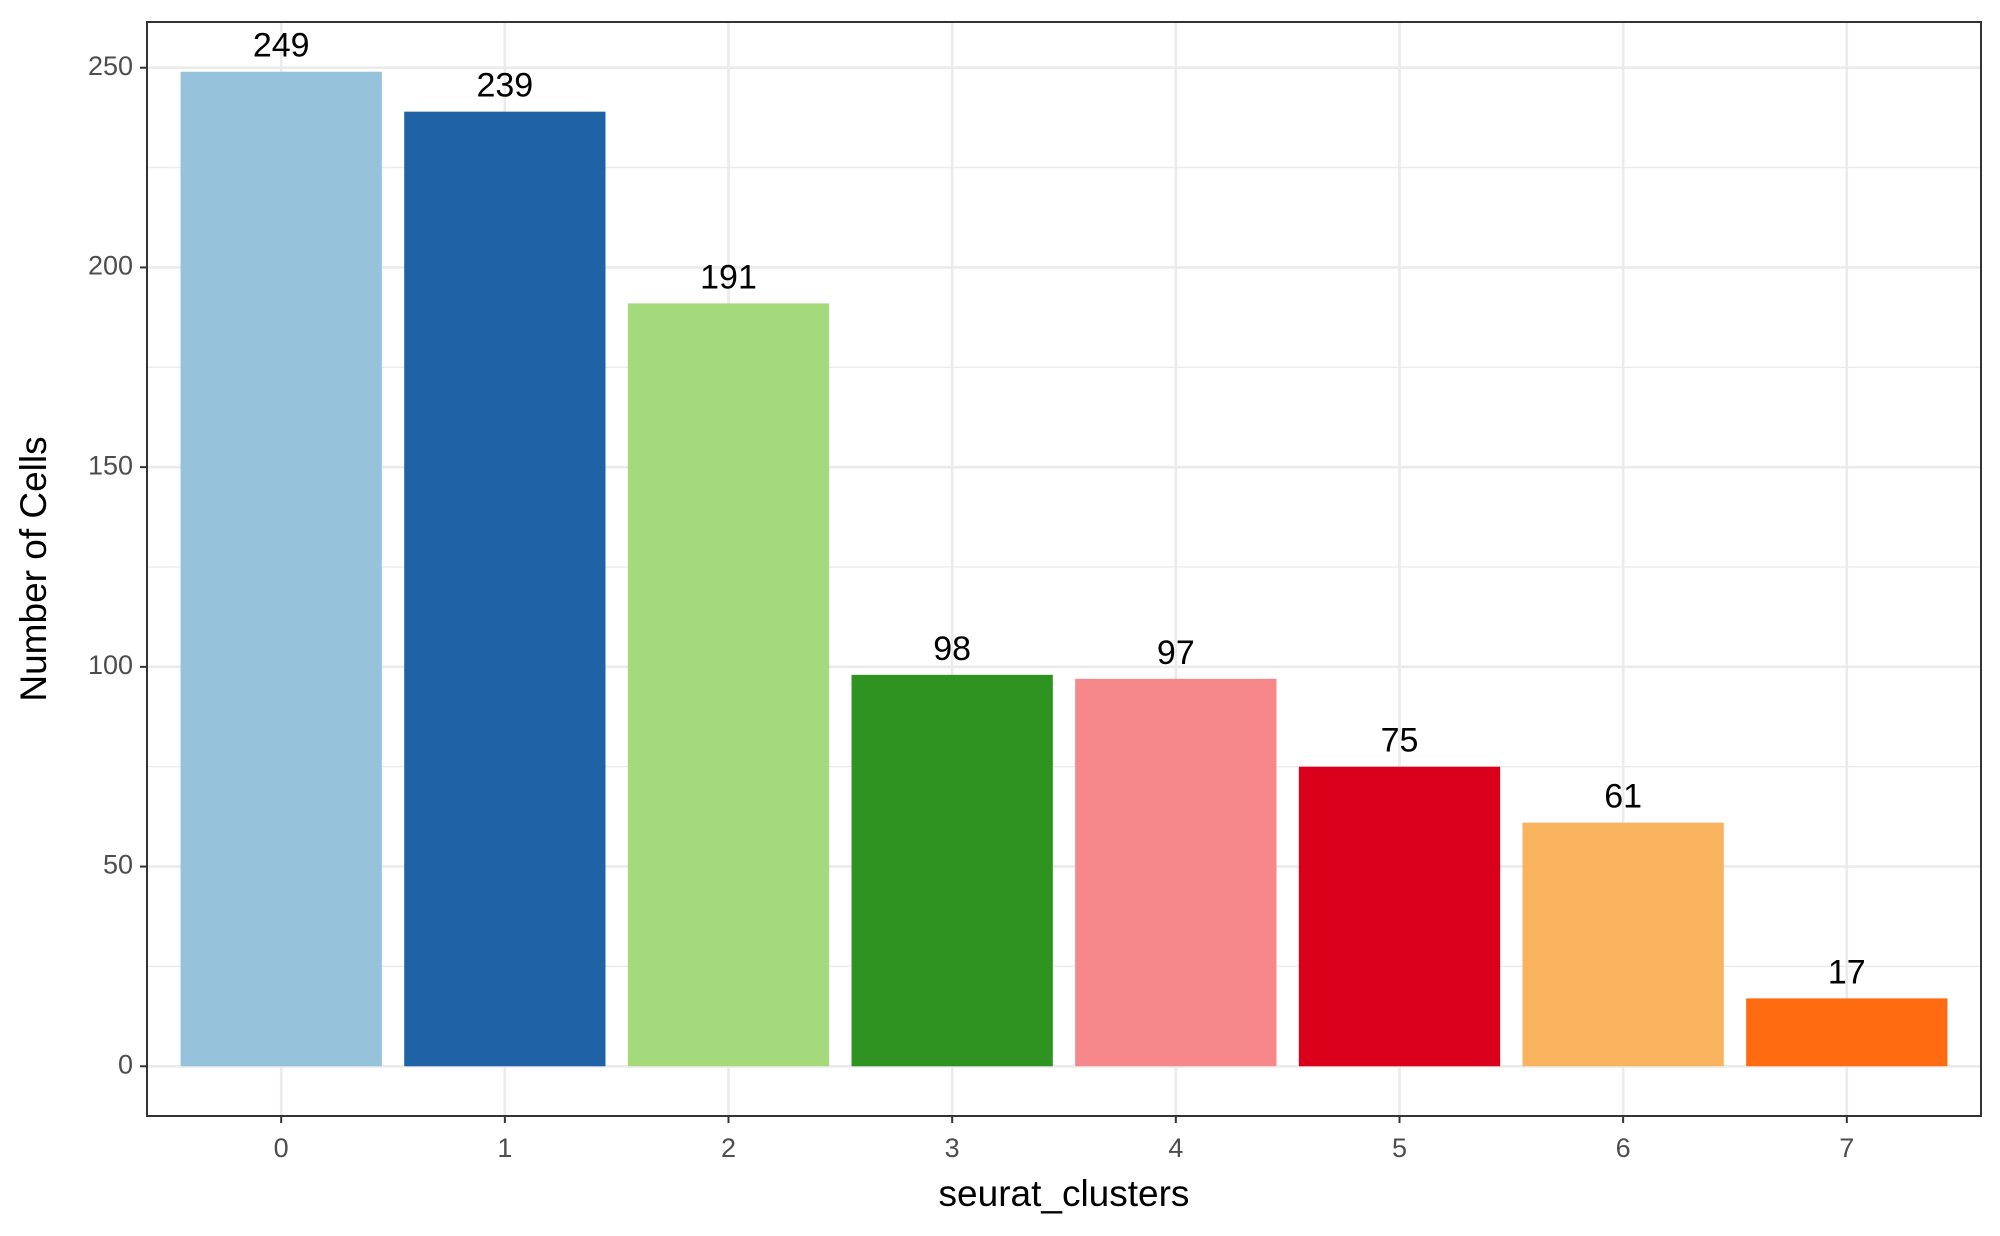 The image size is (2000, 1236). I want to click on value-label: 191, so click(728, 277).